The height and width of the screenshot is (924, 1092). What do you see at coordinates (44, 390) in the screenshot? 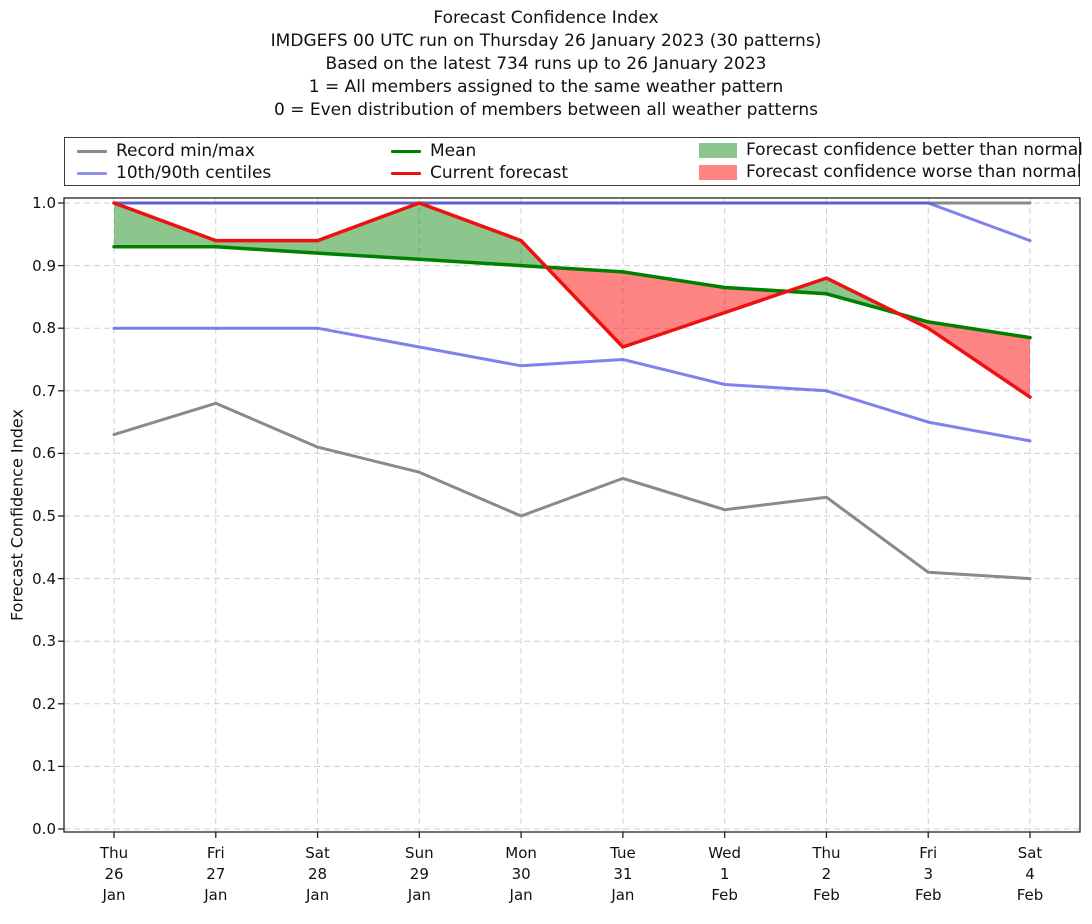
I see `y-tick-label: 0.7` at bounding box center [44, 390].